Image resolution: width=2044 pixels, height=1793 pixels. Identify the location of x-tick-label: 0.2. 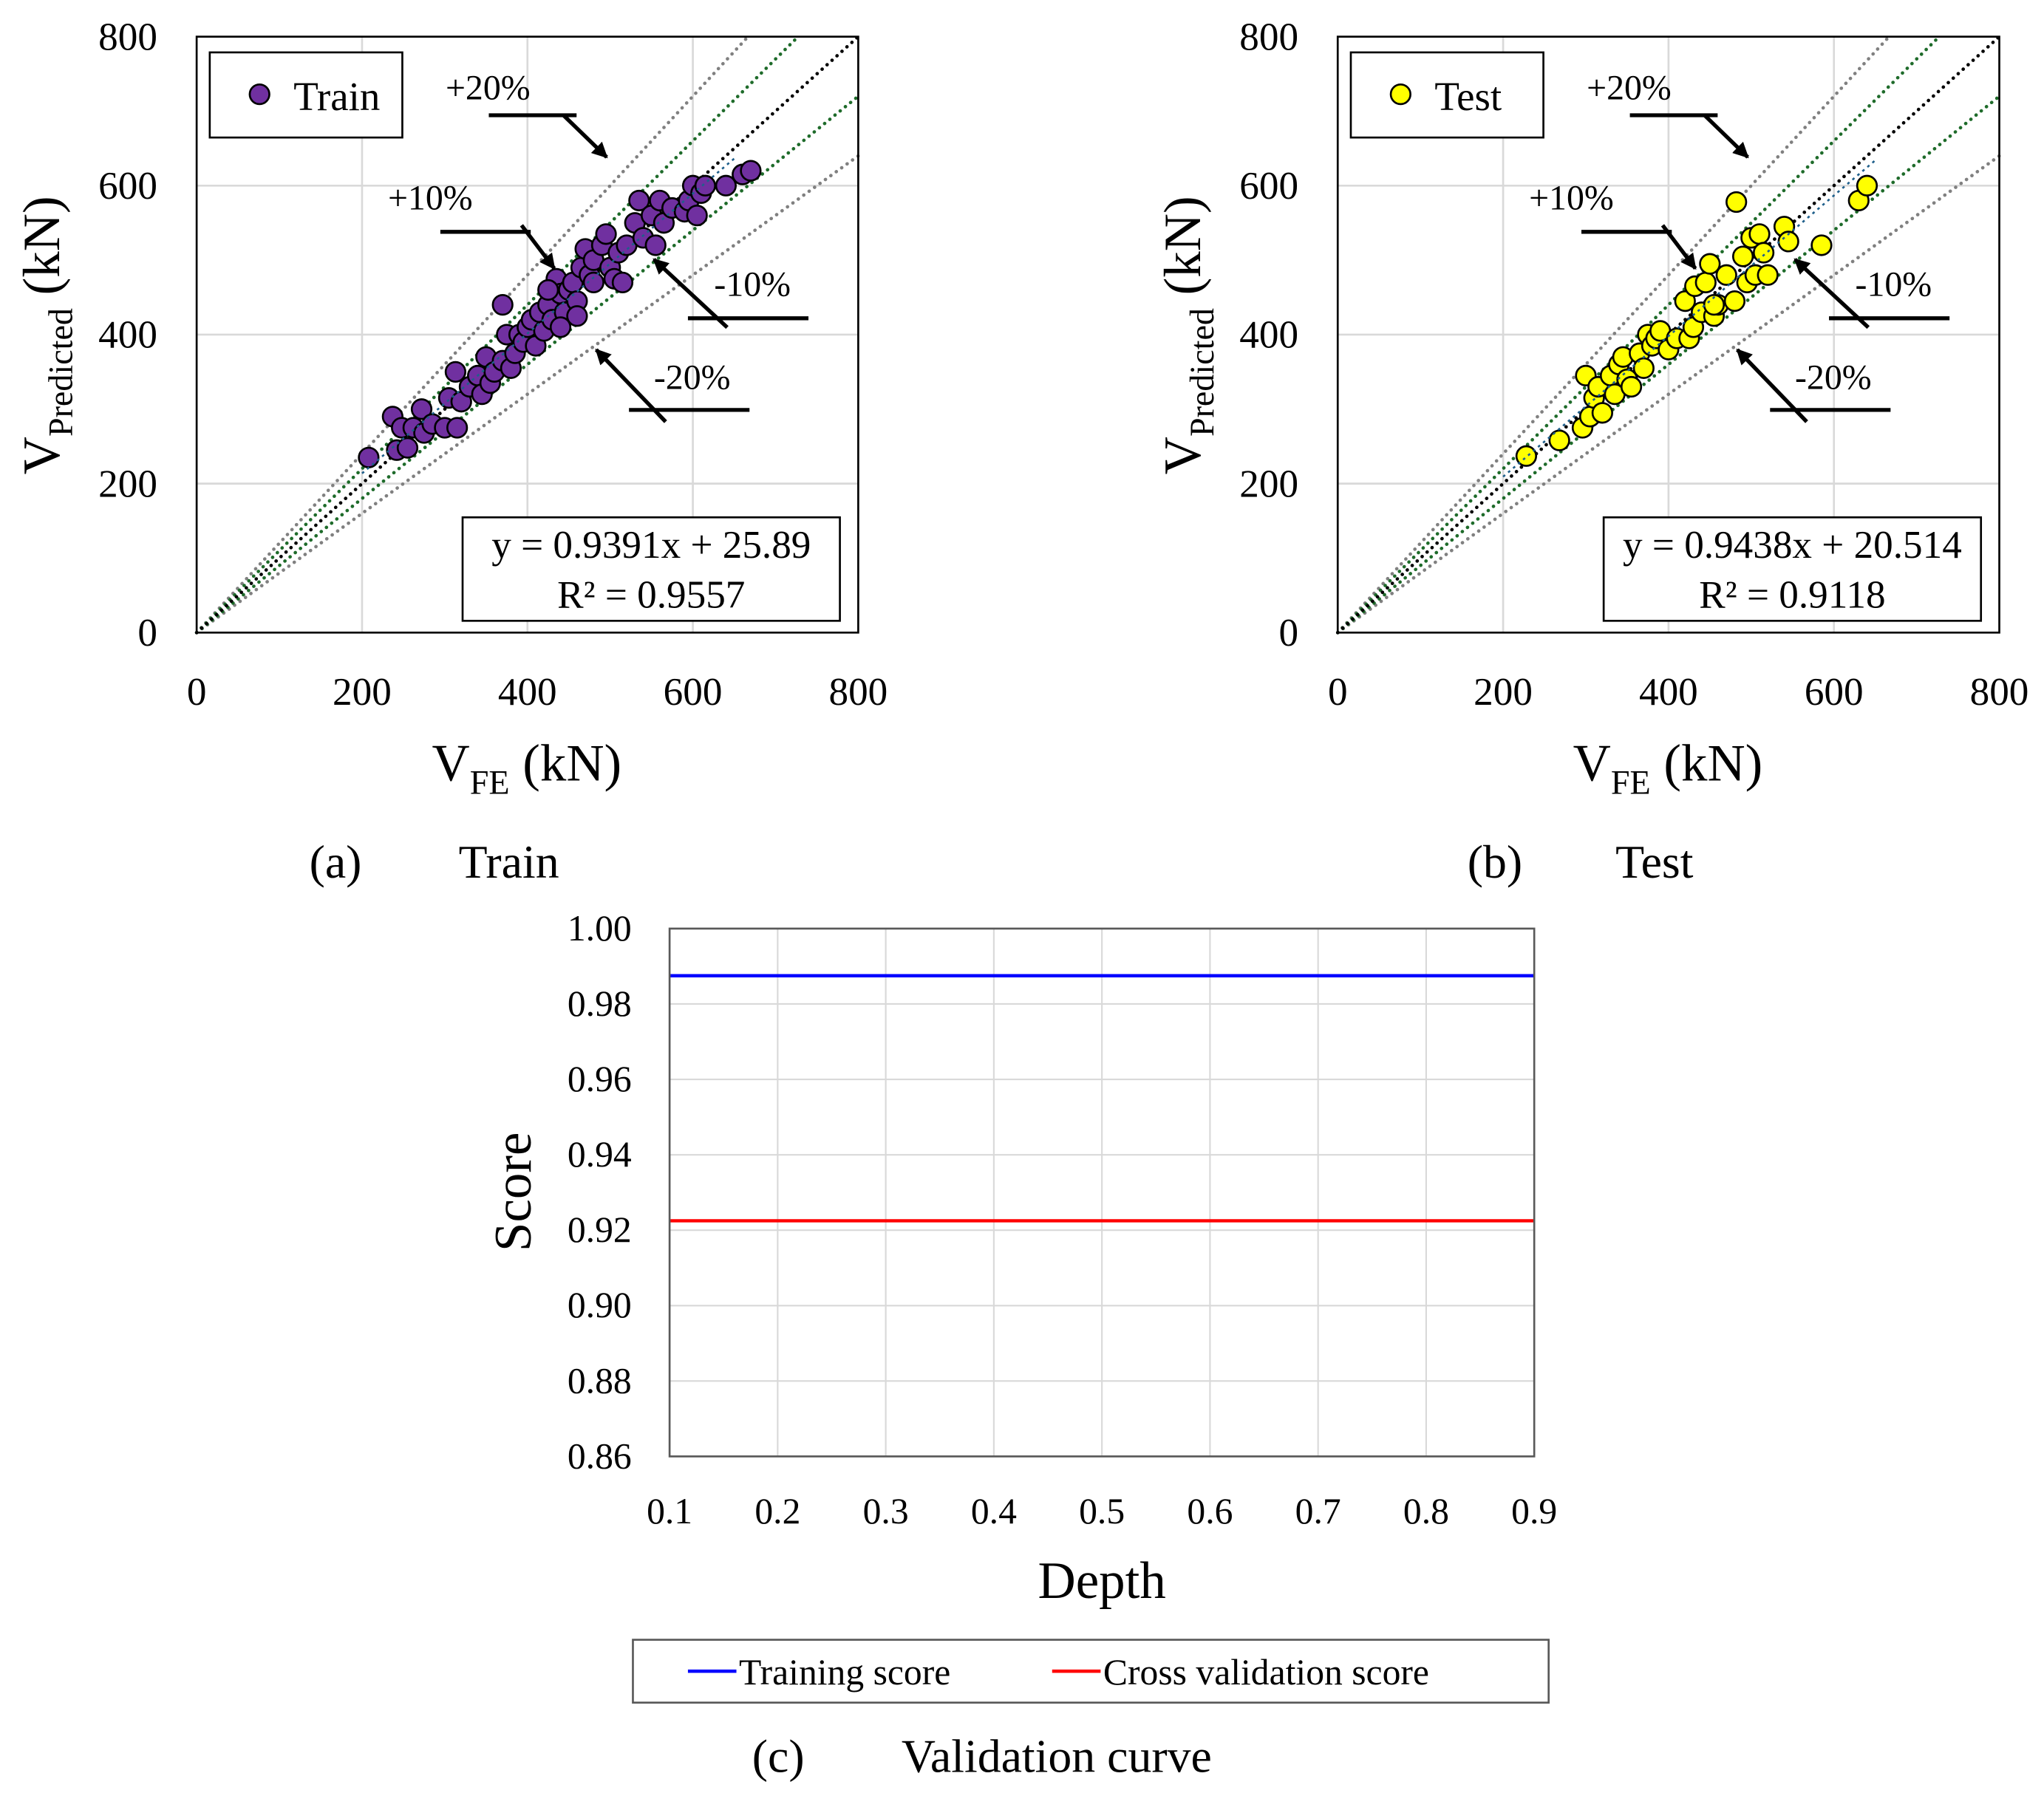
(777, 1511).